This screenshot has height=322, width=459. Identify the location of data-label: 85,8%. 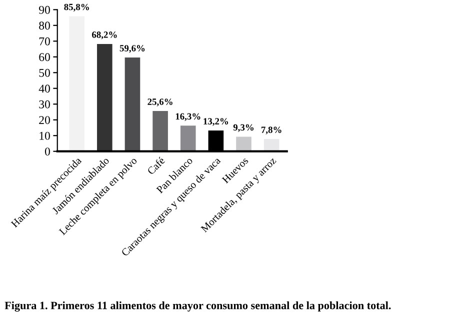
(76, 8).